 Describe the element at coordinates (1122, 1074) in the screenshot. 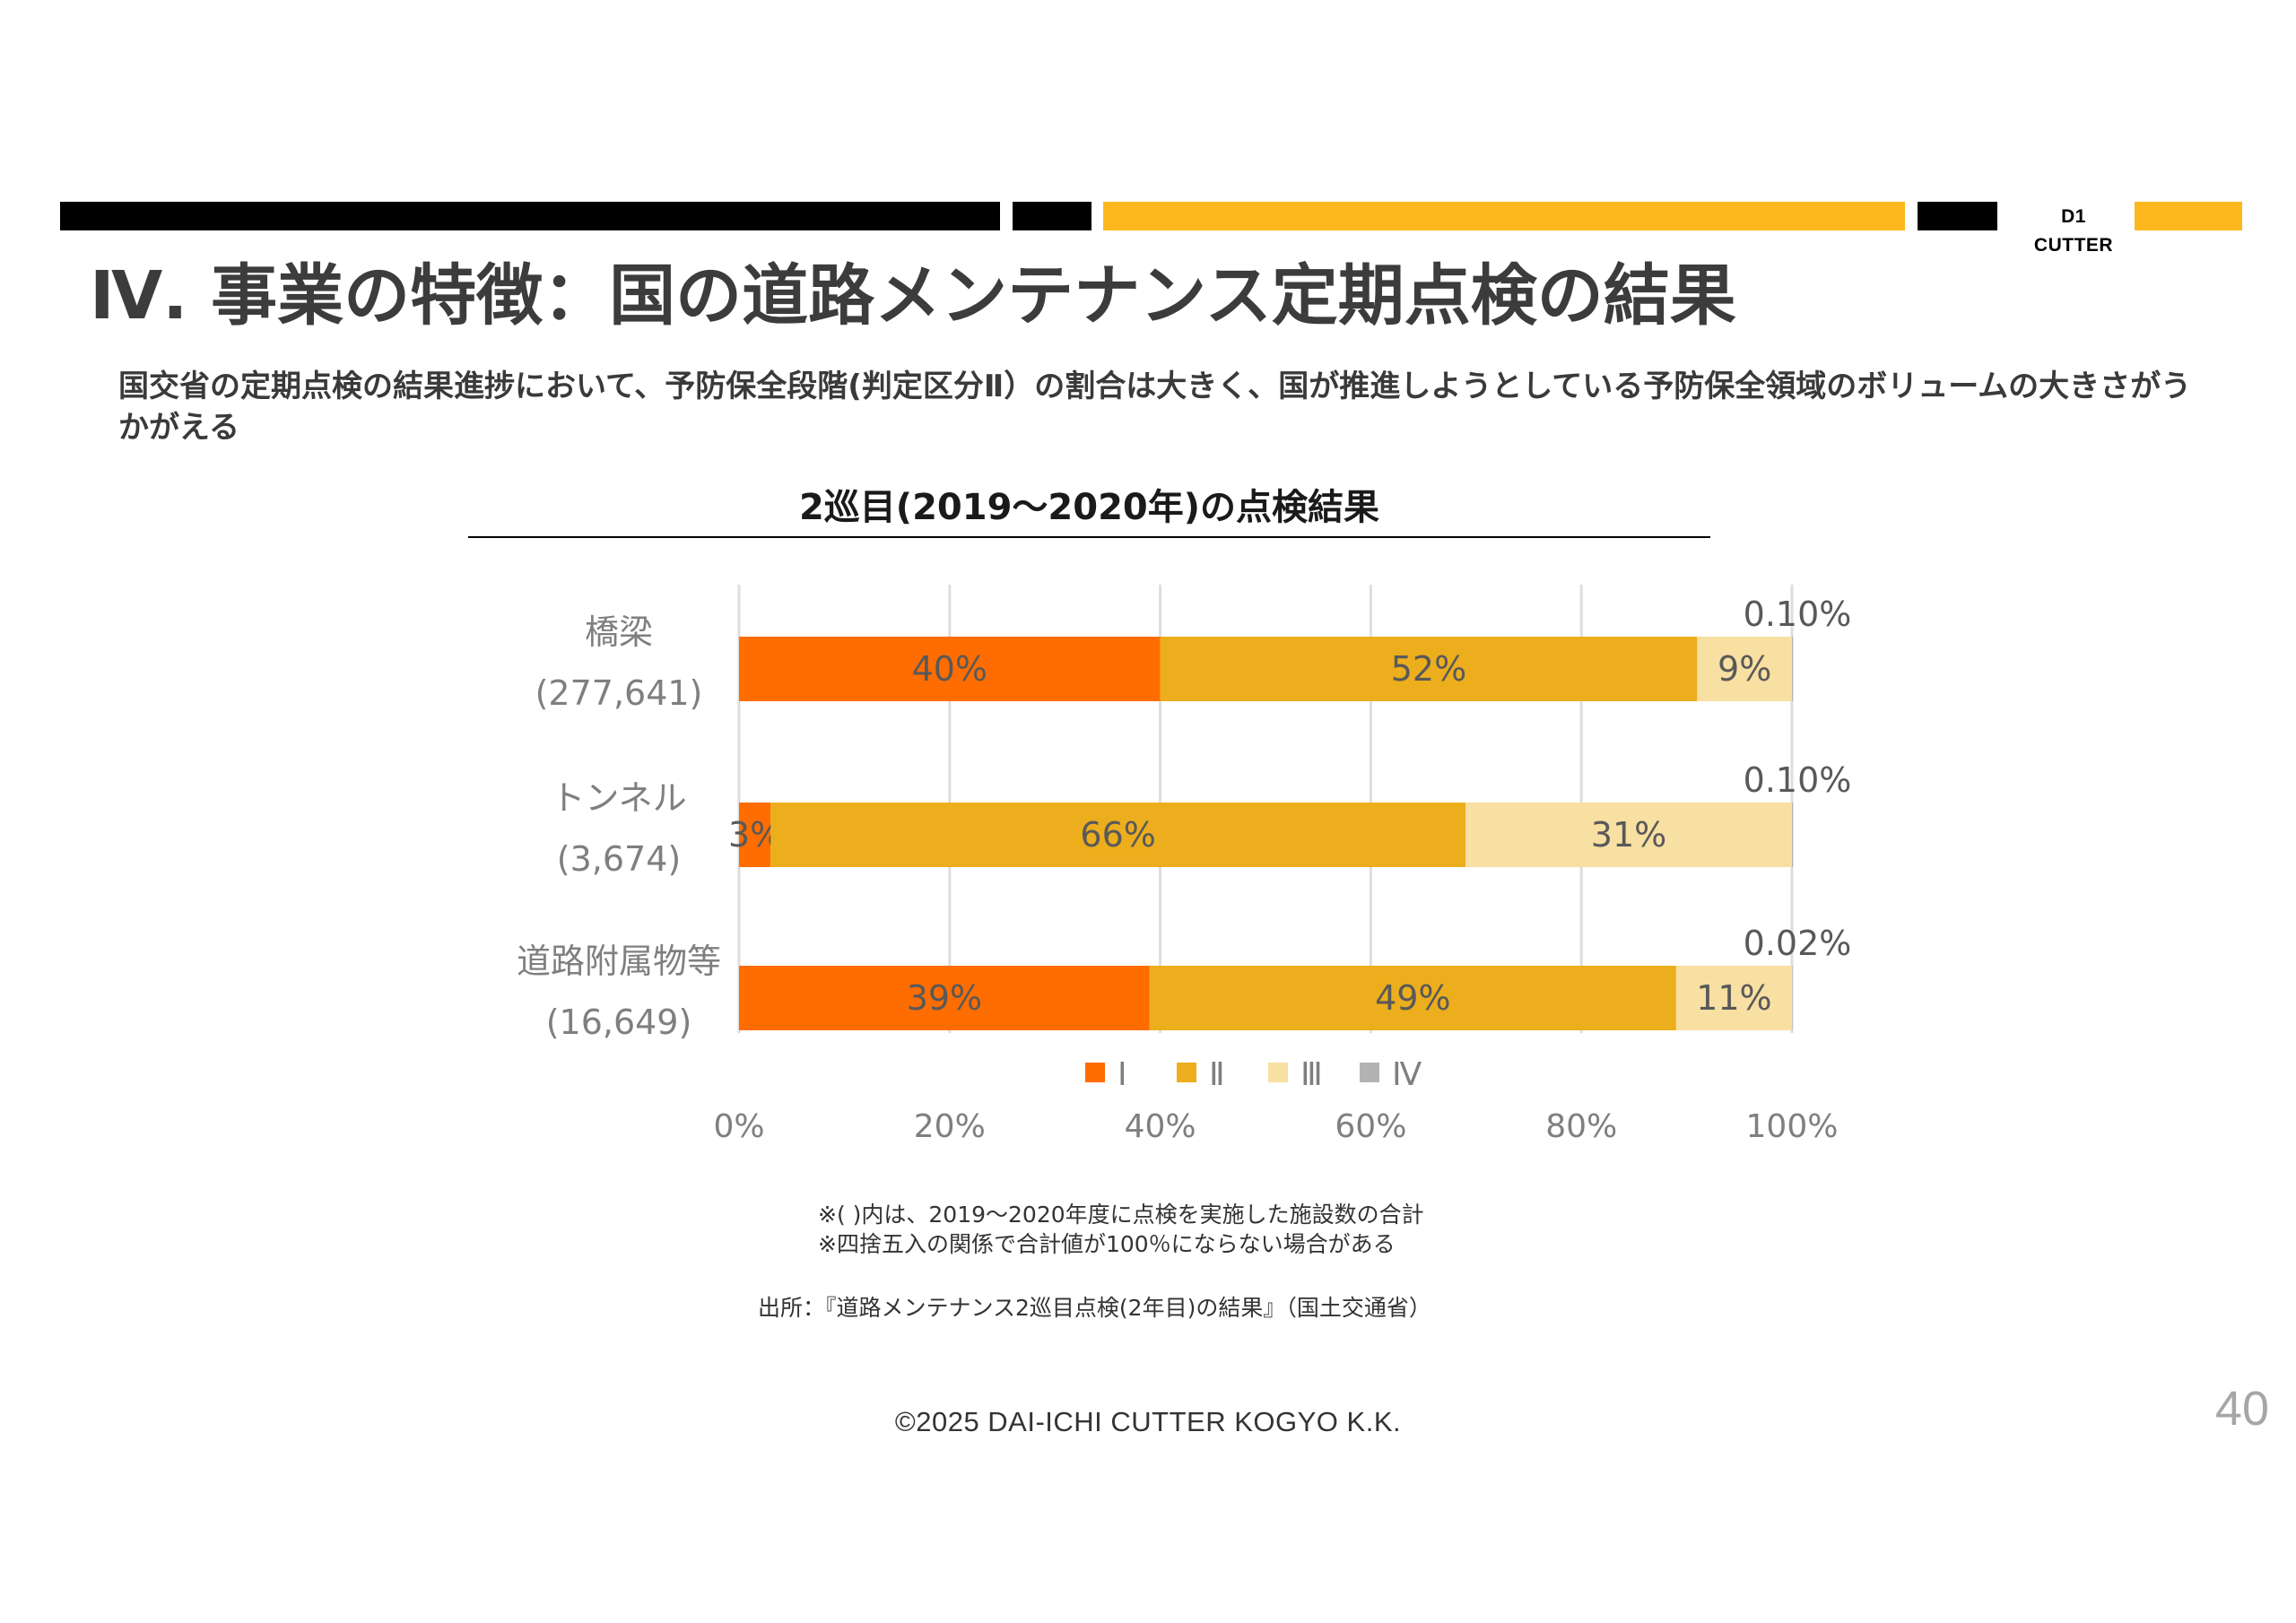

I see `legend-label: Ⅰ` at that location.